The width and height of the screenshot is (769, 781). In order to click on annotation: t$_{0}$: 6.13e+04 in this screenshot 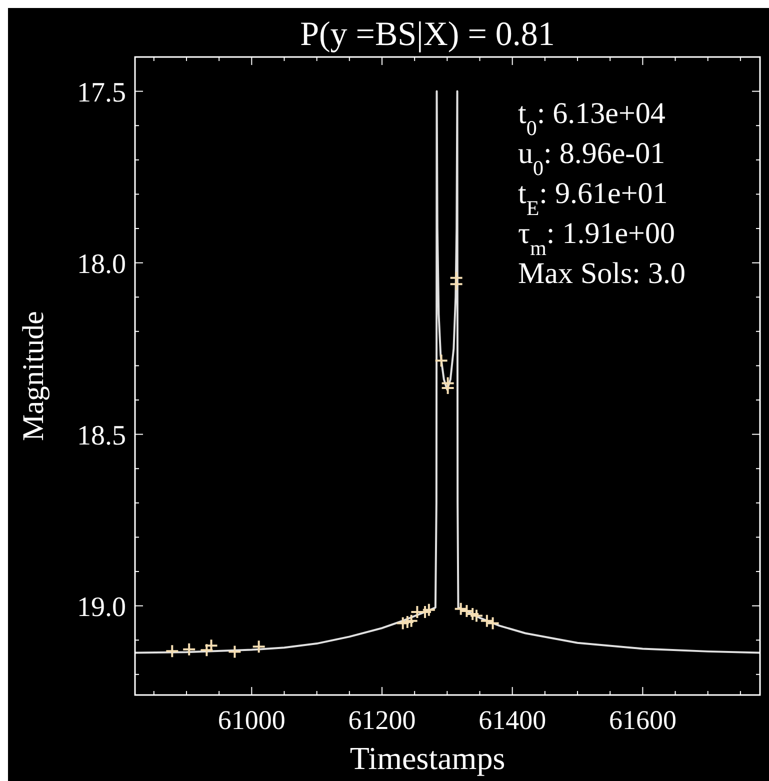, I will do `click(592, 118)`.